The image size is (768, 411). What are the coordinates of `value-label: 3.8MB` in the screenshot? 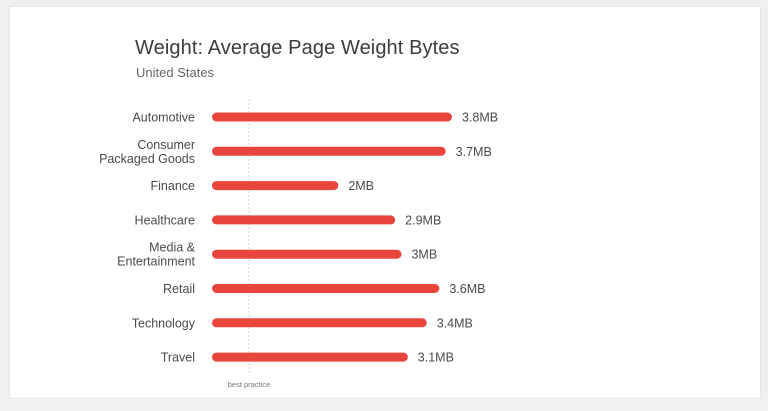 It's located at (480, 118).